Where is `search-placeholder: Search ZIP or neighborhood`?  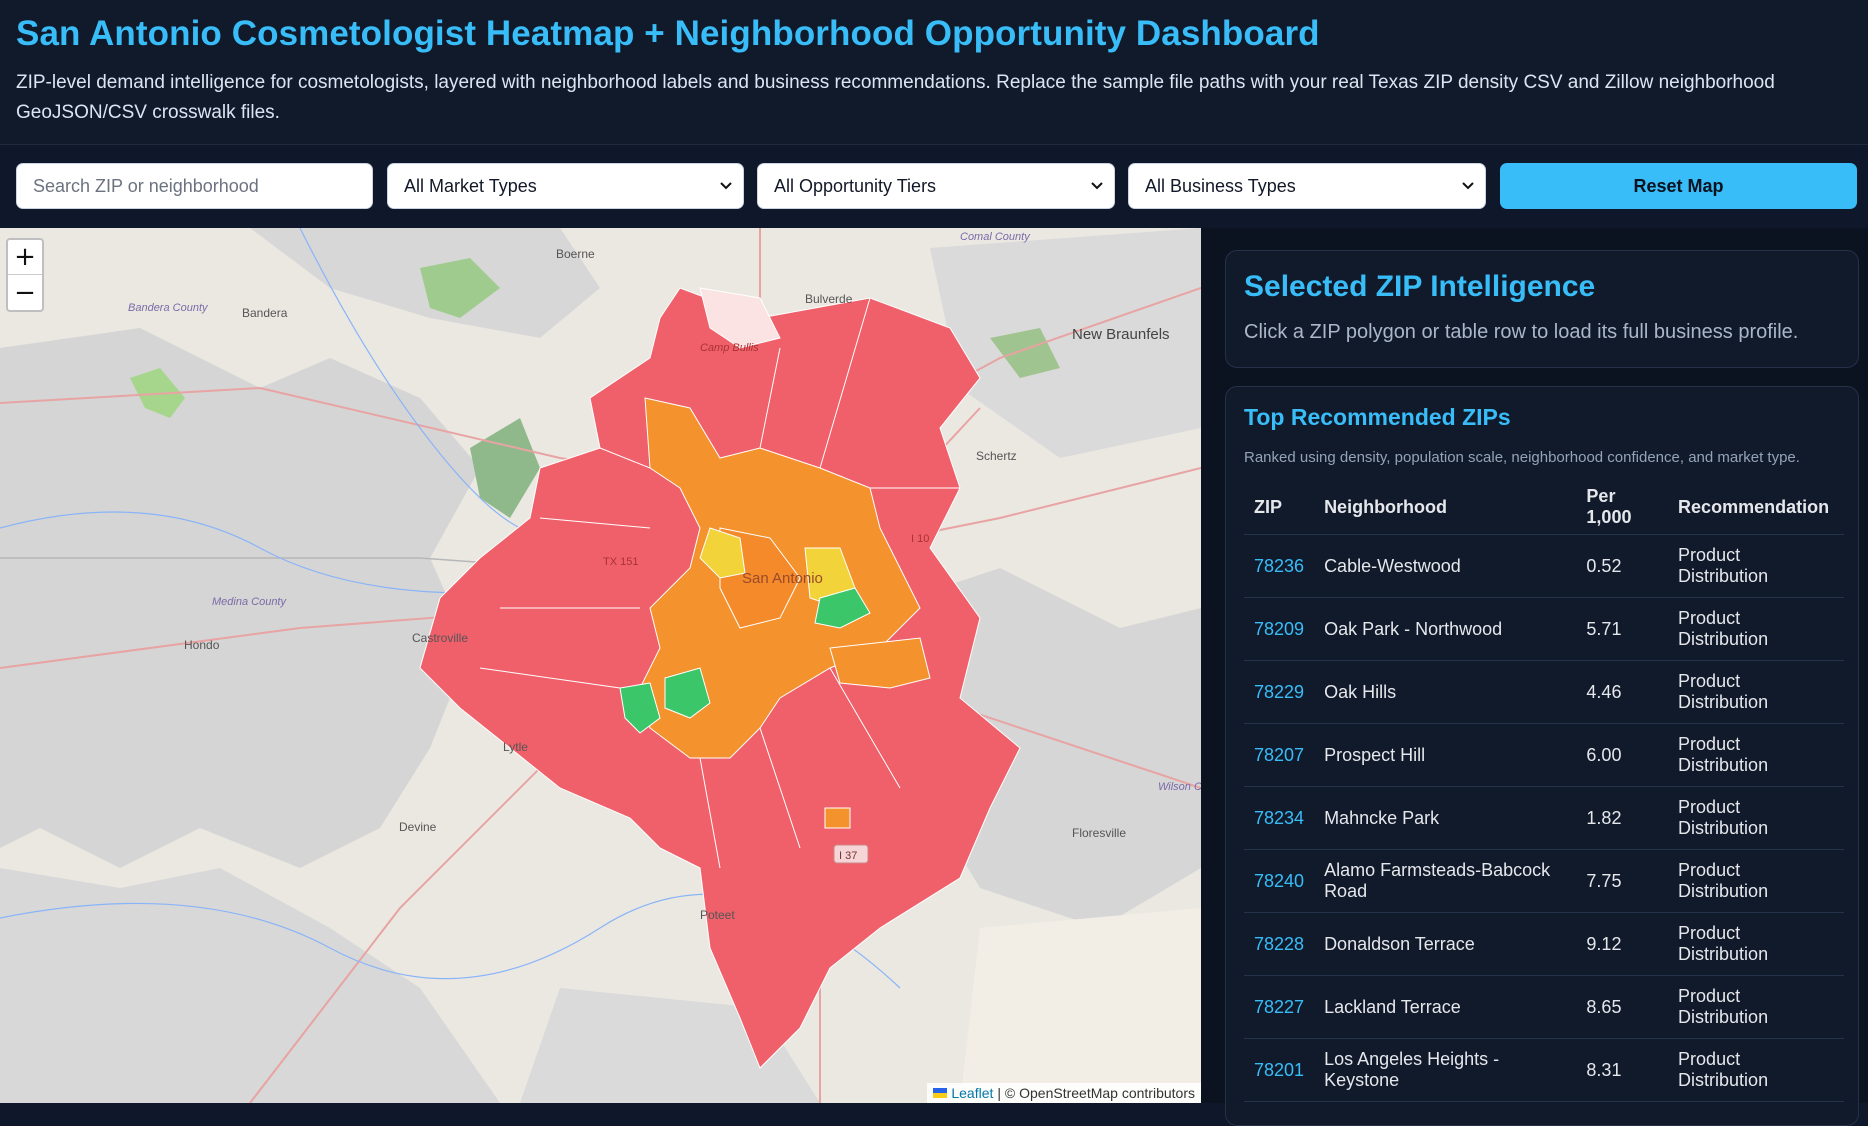 search-placeholder: Search ZIP or neighborhood is located at coordinates (146, 185).